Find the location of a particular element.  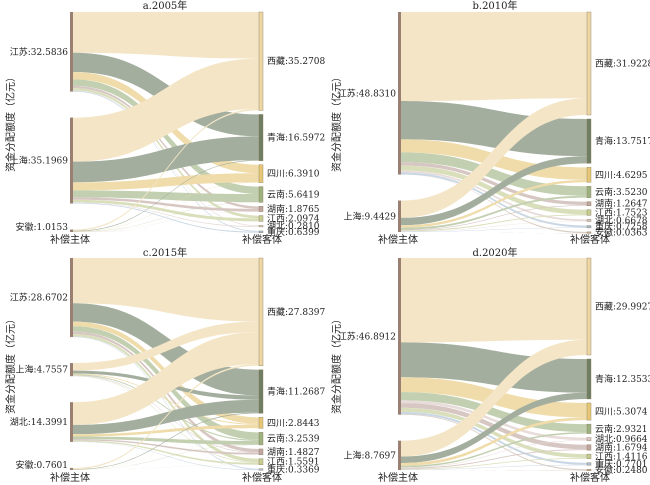

target-label: 湖北:0.2810 is located at coordinates (293, 226).